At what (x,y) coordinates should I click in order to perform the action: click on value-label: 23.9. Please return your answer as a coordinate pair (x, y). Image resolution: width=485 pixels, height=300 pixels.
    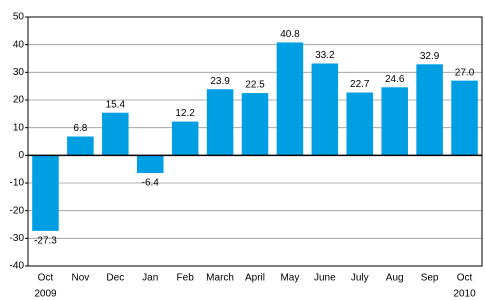
    Looking at the image, I should click on (220, 81).